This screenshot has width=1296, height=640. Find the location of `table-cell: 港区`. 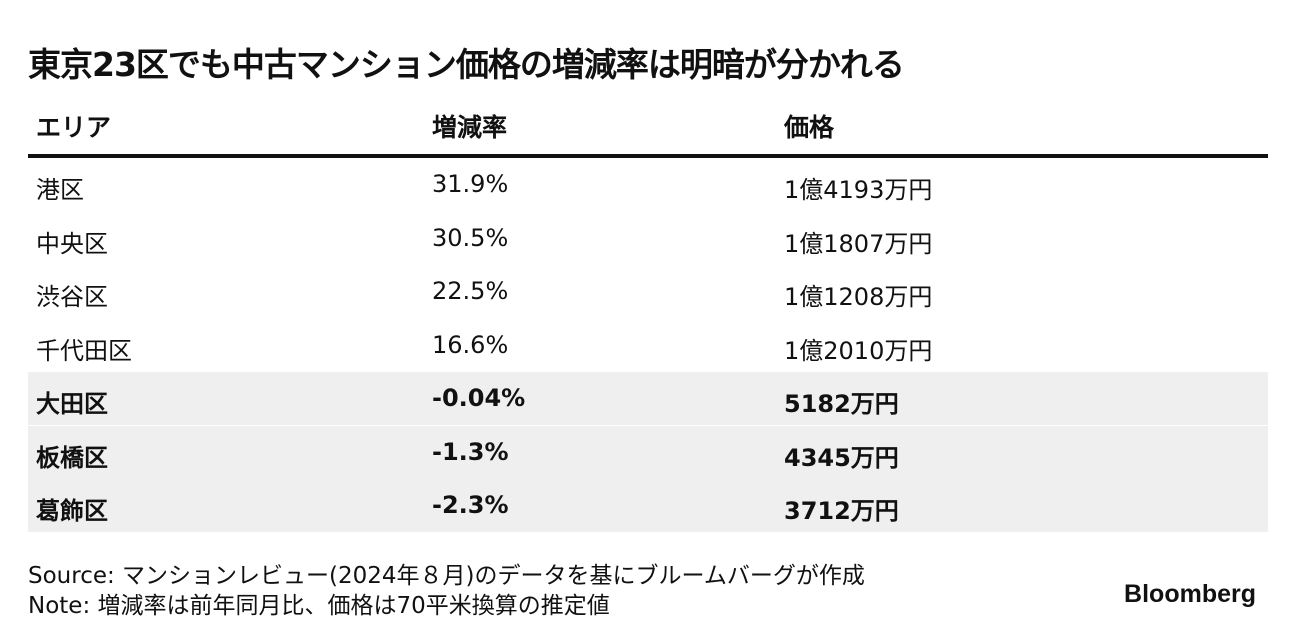

table-cell: 港区 is located at coordinates (60, 190).